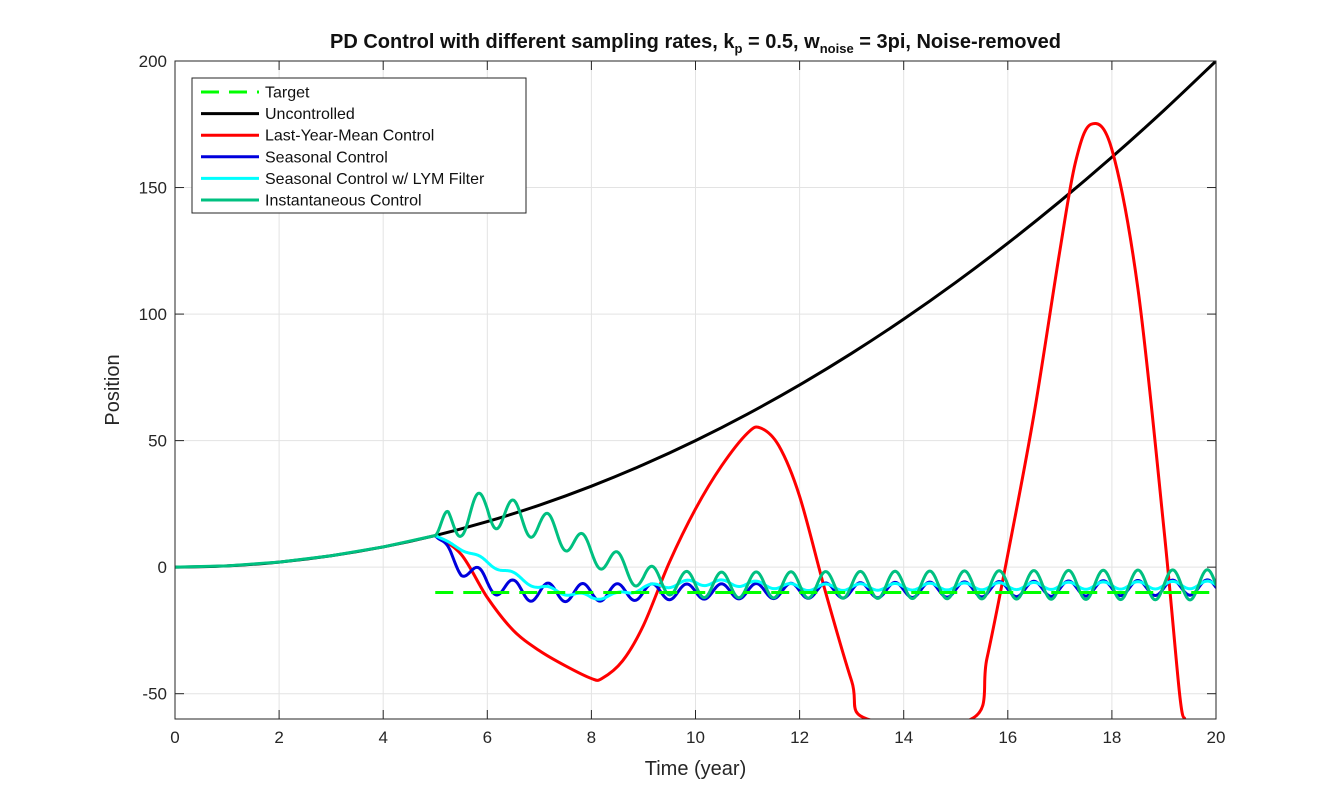  I want to click on legend-label: Uncontrolled, so click(310, 114).